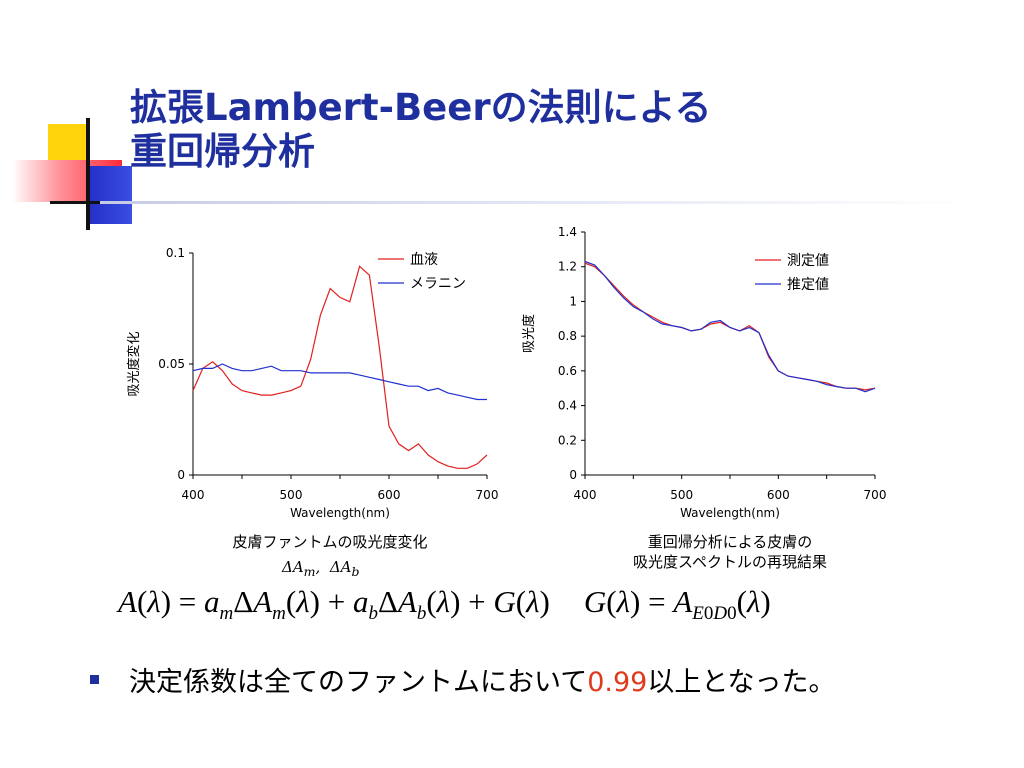 The height and width of the screenshot is (768, 1024). I want to click on chart0-y-tick-label: 0.05, so click(171, 364).